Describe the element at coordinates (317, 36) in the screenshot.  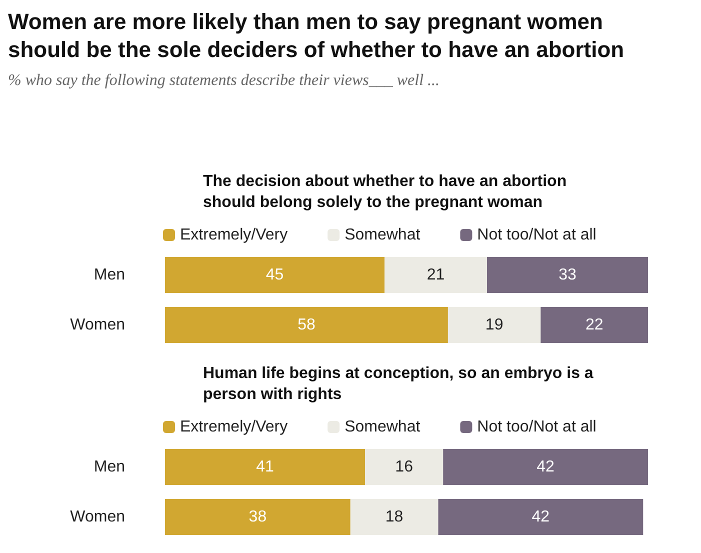
I see `text: Women are more likely than men to say pregnant women should be the sole deciders of whether to have an abortion` at that location.